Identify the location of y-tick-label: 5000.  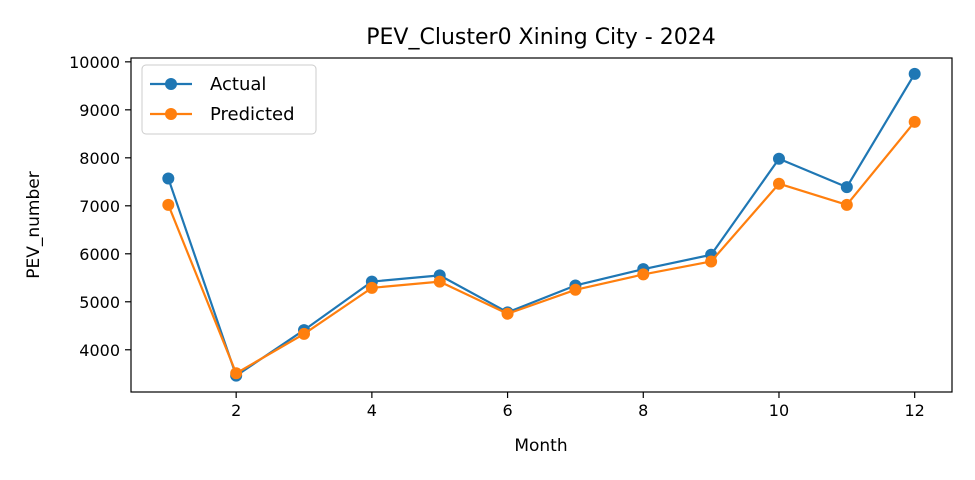
(99, 302).